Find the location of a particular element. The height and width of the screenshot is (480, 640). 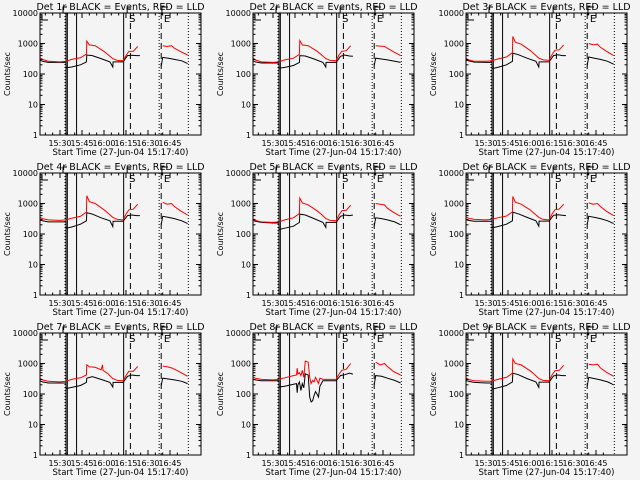

panel-title: Det 5r BLACK = Events, RED = LLD is located at coordinates (333, 167).